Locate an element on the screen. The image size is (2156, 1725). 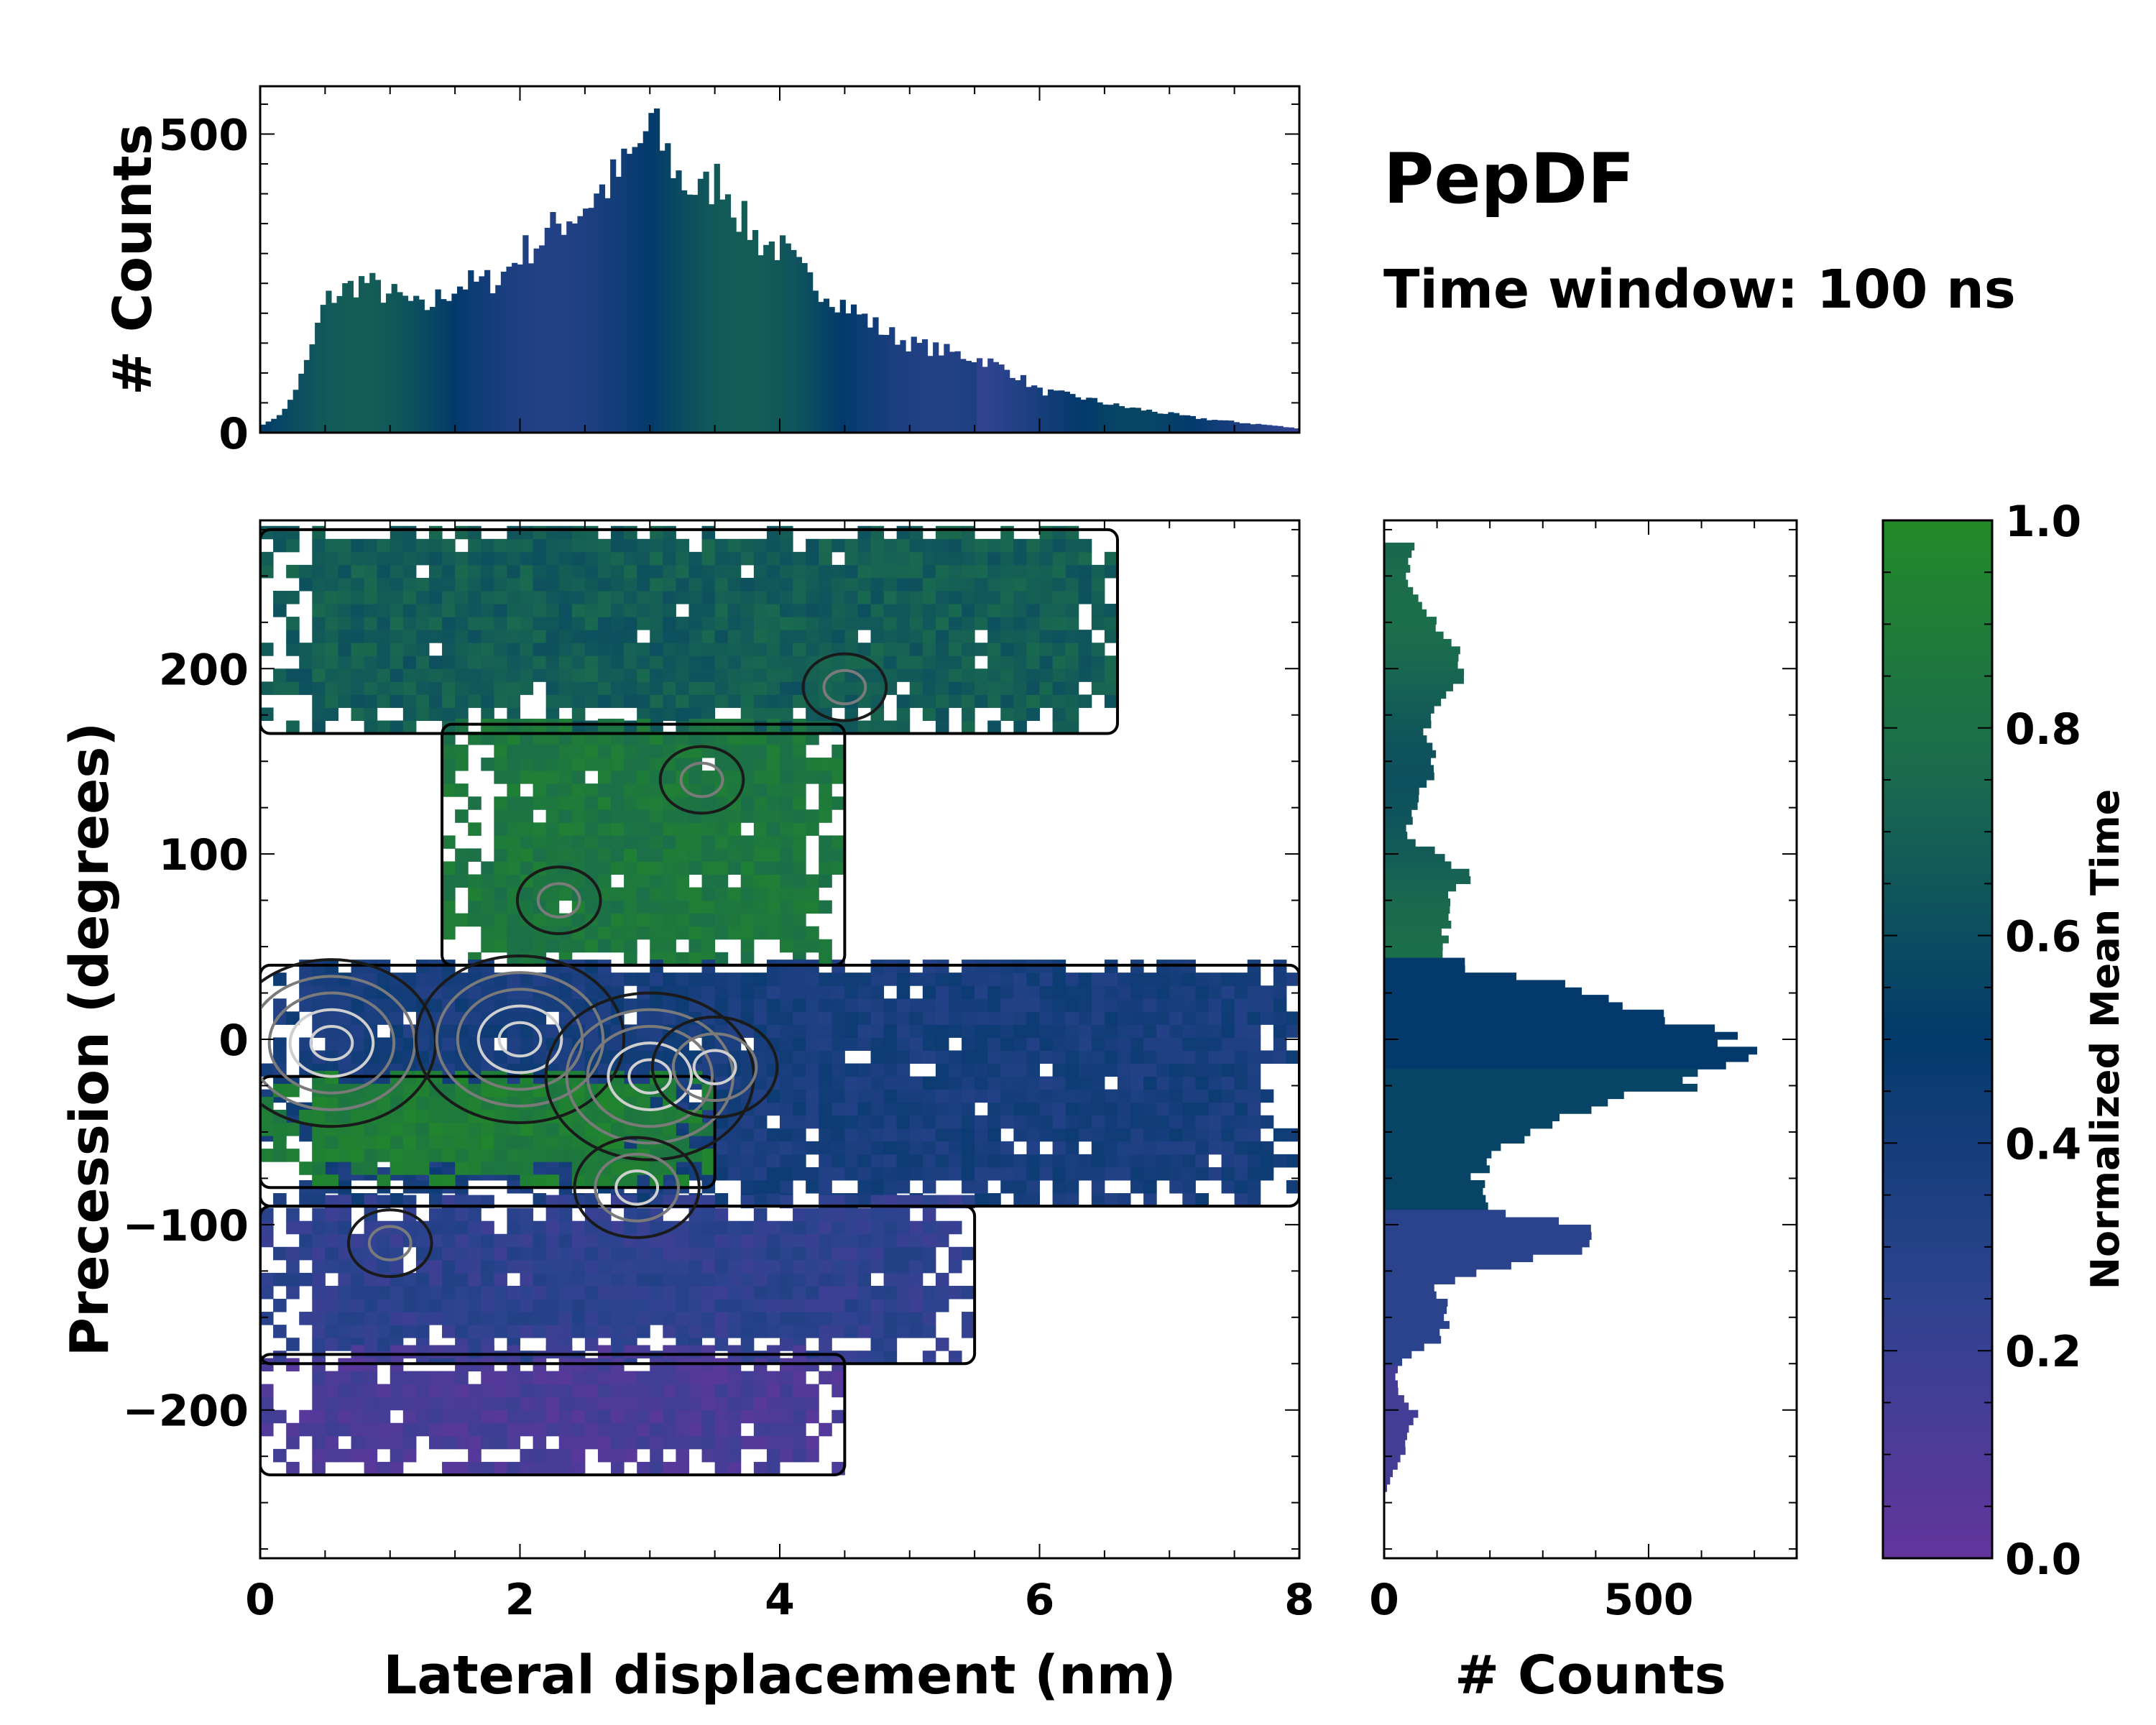
x-tick-label: 500 is located at coordinates (1648, 1600).